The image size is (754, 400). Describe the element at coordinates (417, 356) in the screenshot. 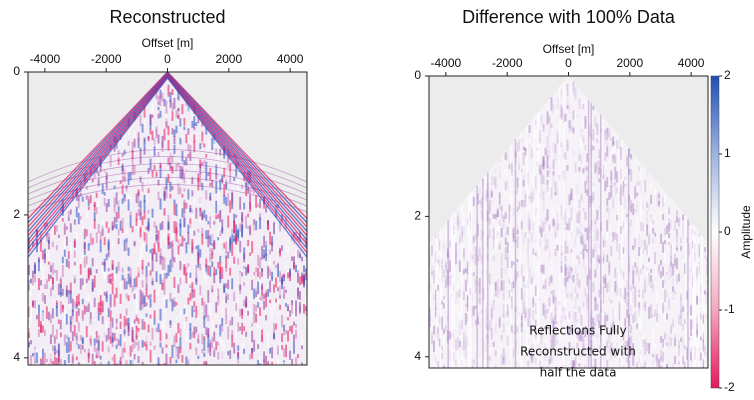

I see `y-tick-label: 4` at that location.